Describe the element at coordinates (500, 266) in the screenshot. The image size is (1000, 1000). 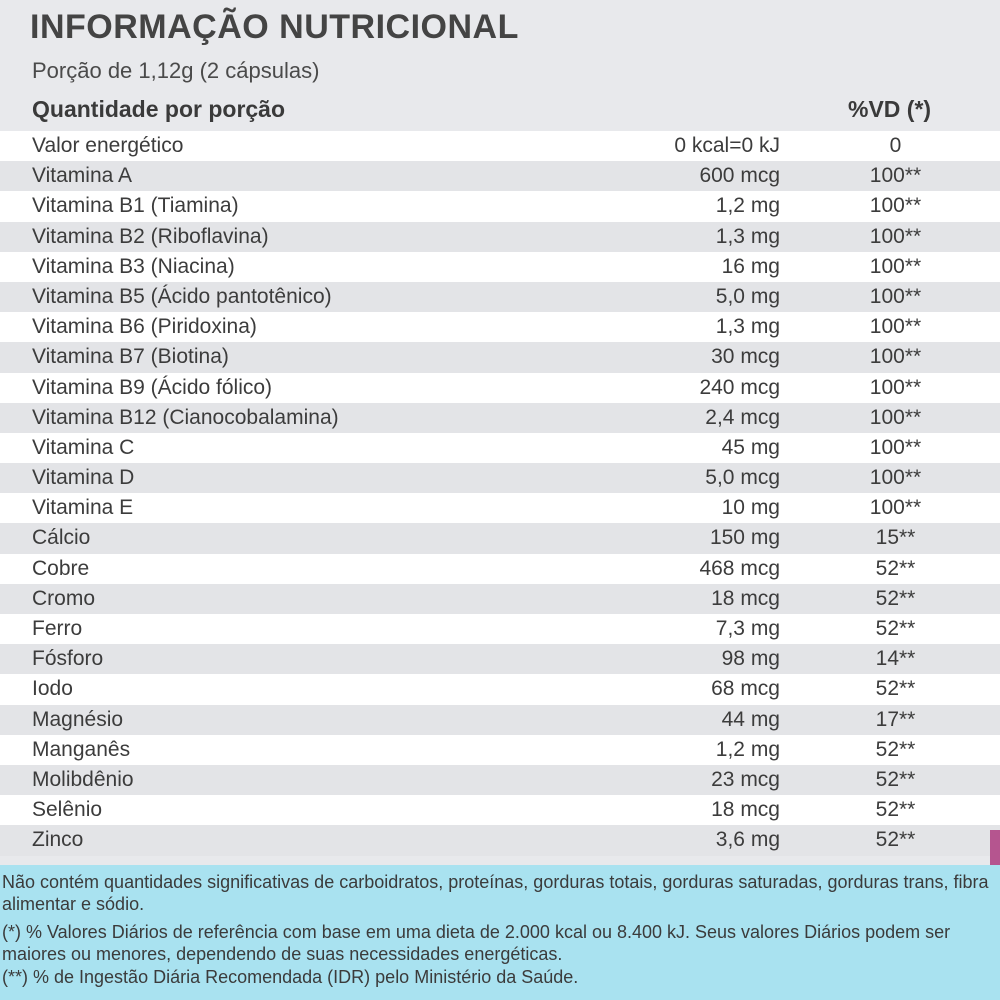
I see `table-row: Vitamina B3 (Niacina) 16 mg 100**` at that location.